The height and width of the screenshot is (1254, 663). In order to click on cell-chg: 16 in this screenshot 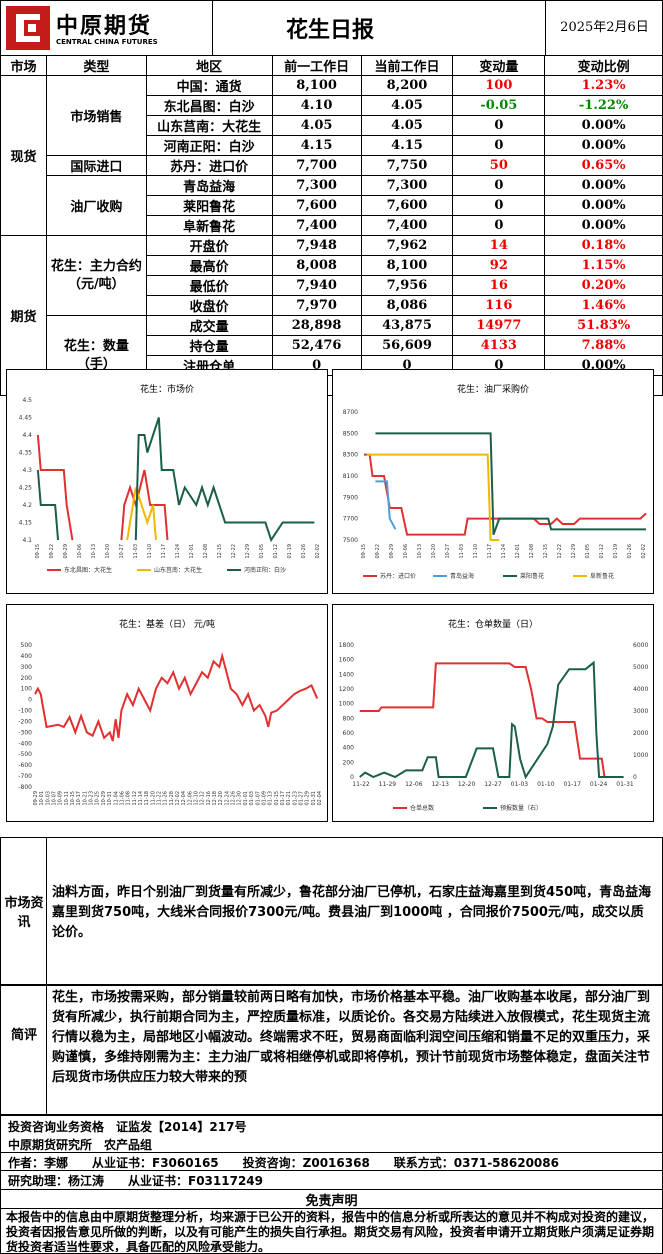, I will do `click(499, 285)`.